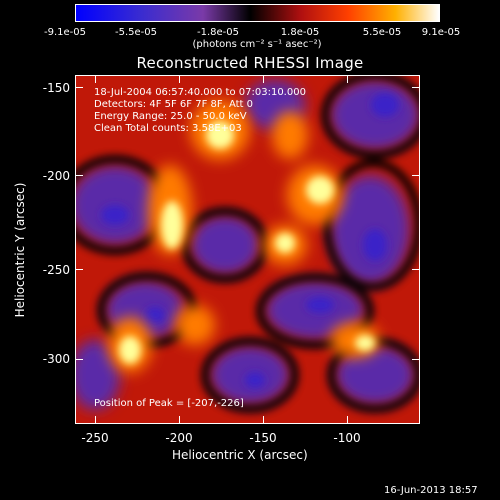 The width and height of the screenshot is (500, 500). Describe the element at coordinates (300, 32) in the screenshot. I see `colorbar-tick: 1.8e-05` at that location.